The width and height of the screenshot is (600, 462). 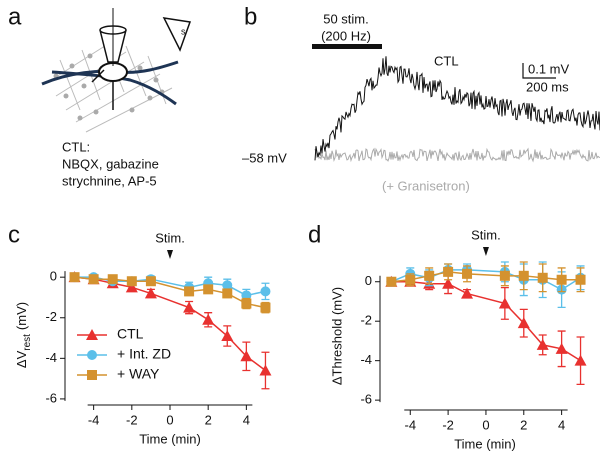 I want to click on schematic, so click(x=116, y=70).